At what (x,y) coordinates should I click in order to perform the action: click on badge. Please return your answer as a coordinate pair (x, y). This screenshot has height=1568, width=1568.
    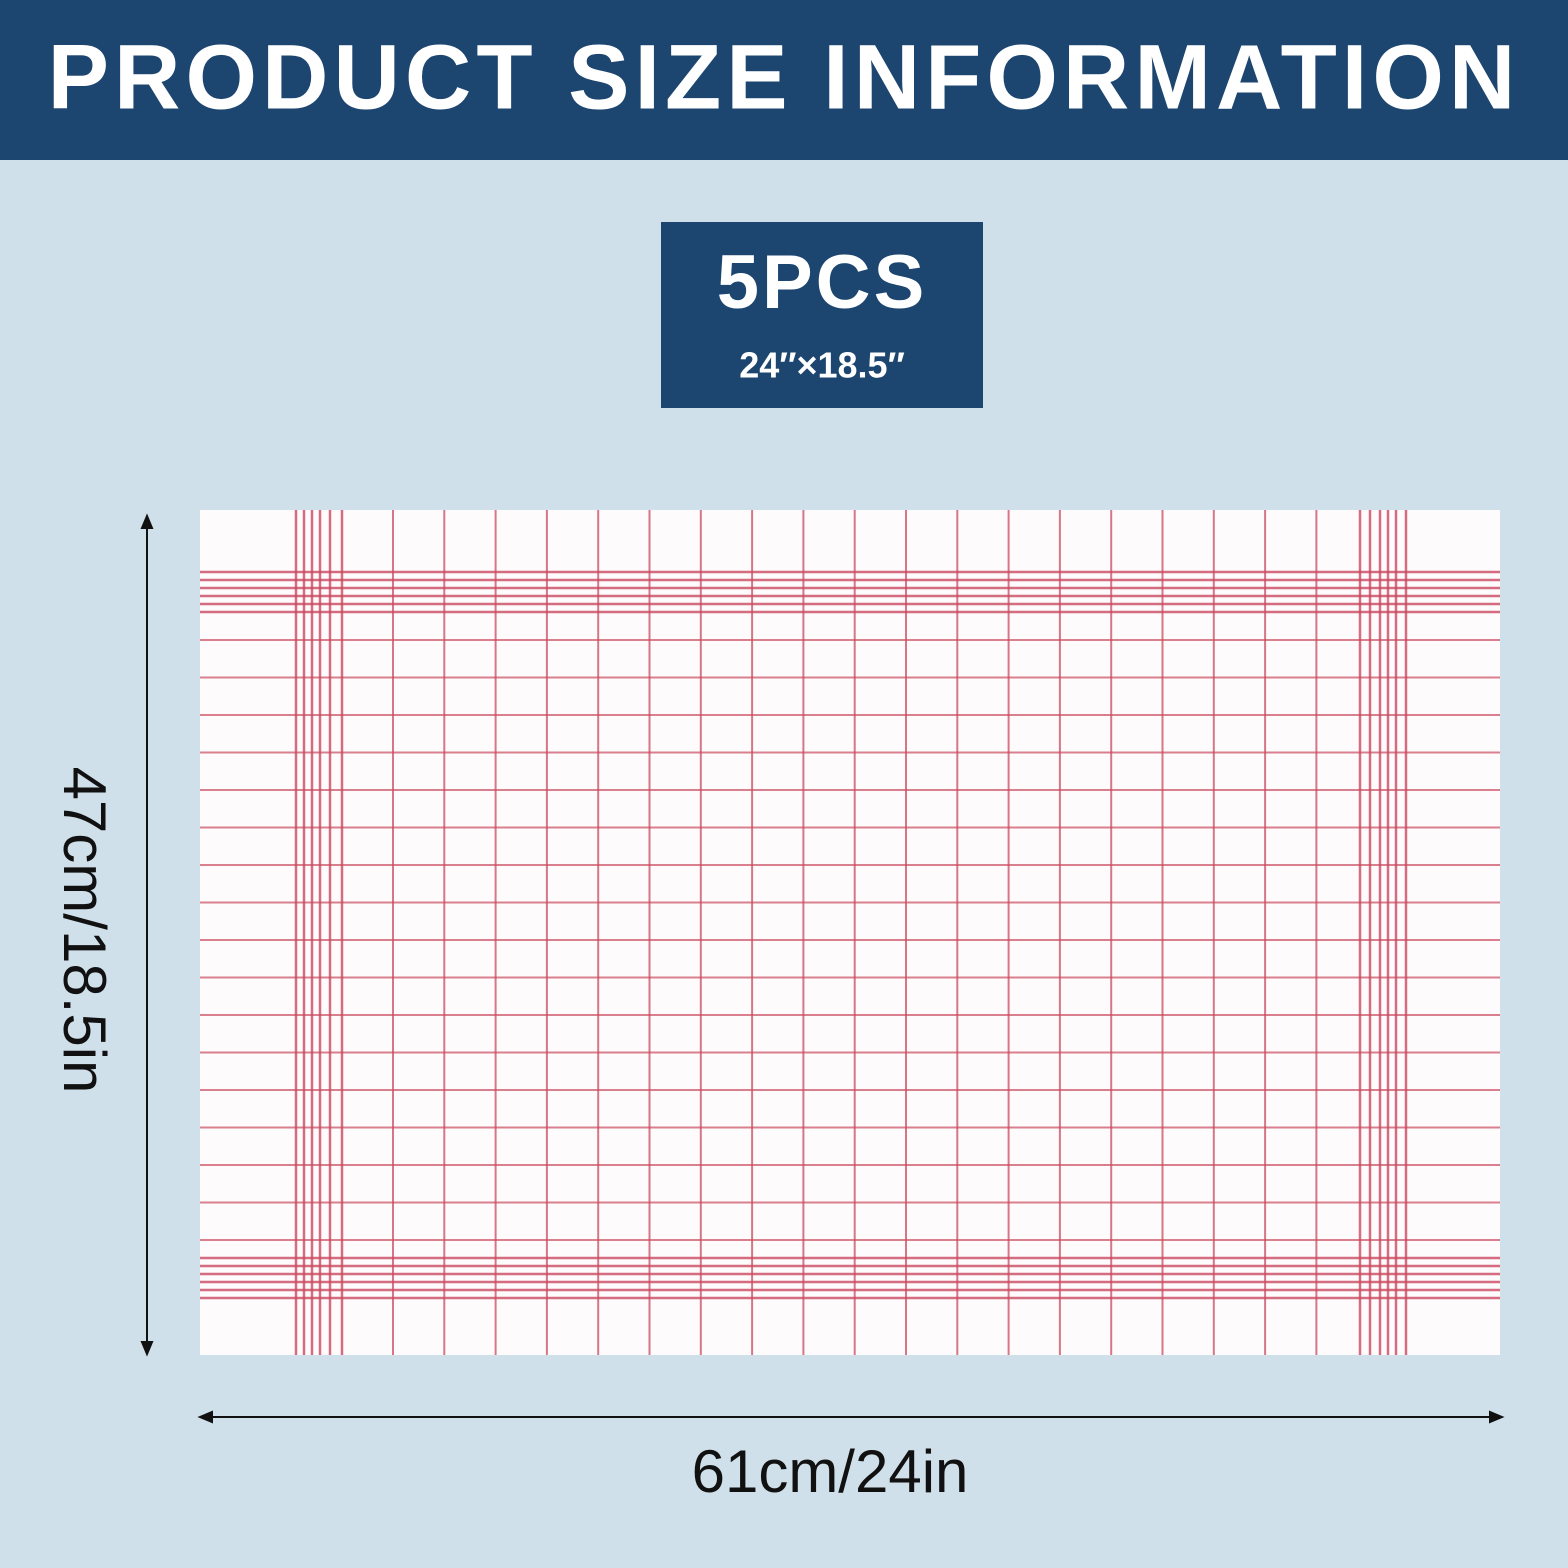
    Looking at the image, I should click on (822, 315).